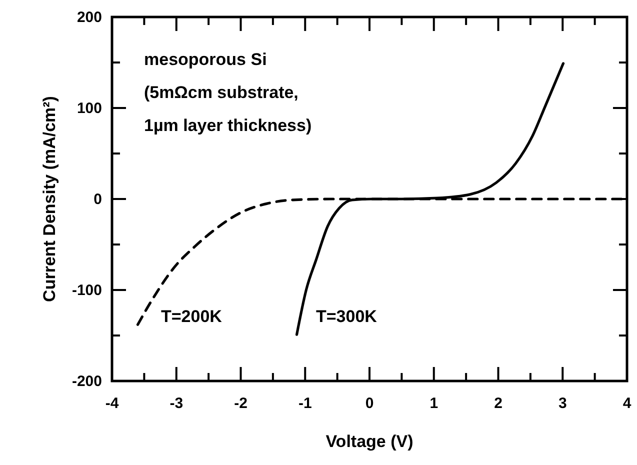 This screenshot has height=465, width=637. Describe the element at coordinates (89, 108) in the screenshot. I see `y-tick-label: 100` at that location.